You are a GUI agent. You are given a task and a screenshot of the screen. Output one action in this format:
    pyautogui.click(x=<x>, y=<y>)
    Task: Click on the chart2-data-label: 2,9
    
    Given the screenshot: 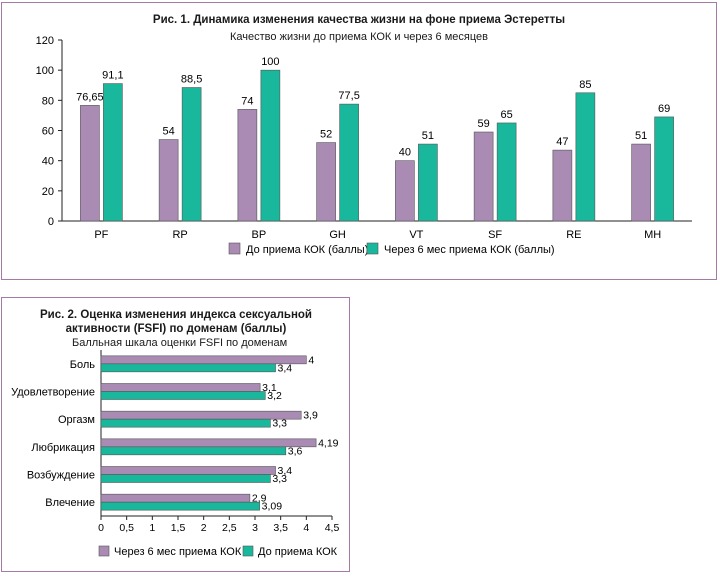 What is the action you would take?
    pyautogui.click(x=259, y=499)
    